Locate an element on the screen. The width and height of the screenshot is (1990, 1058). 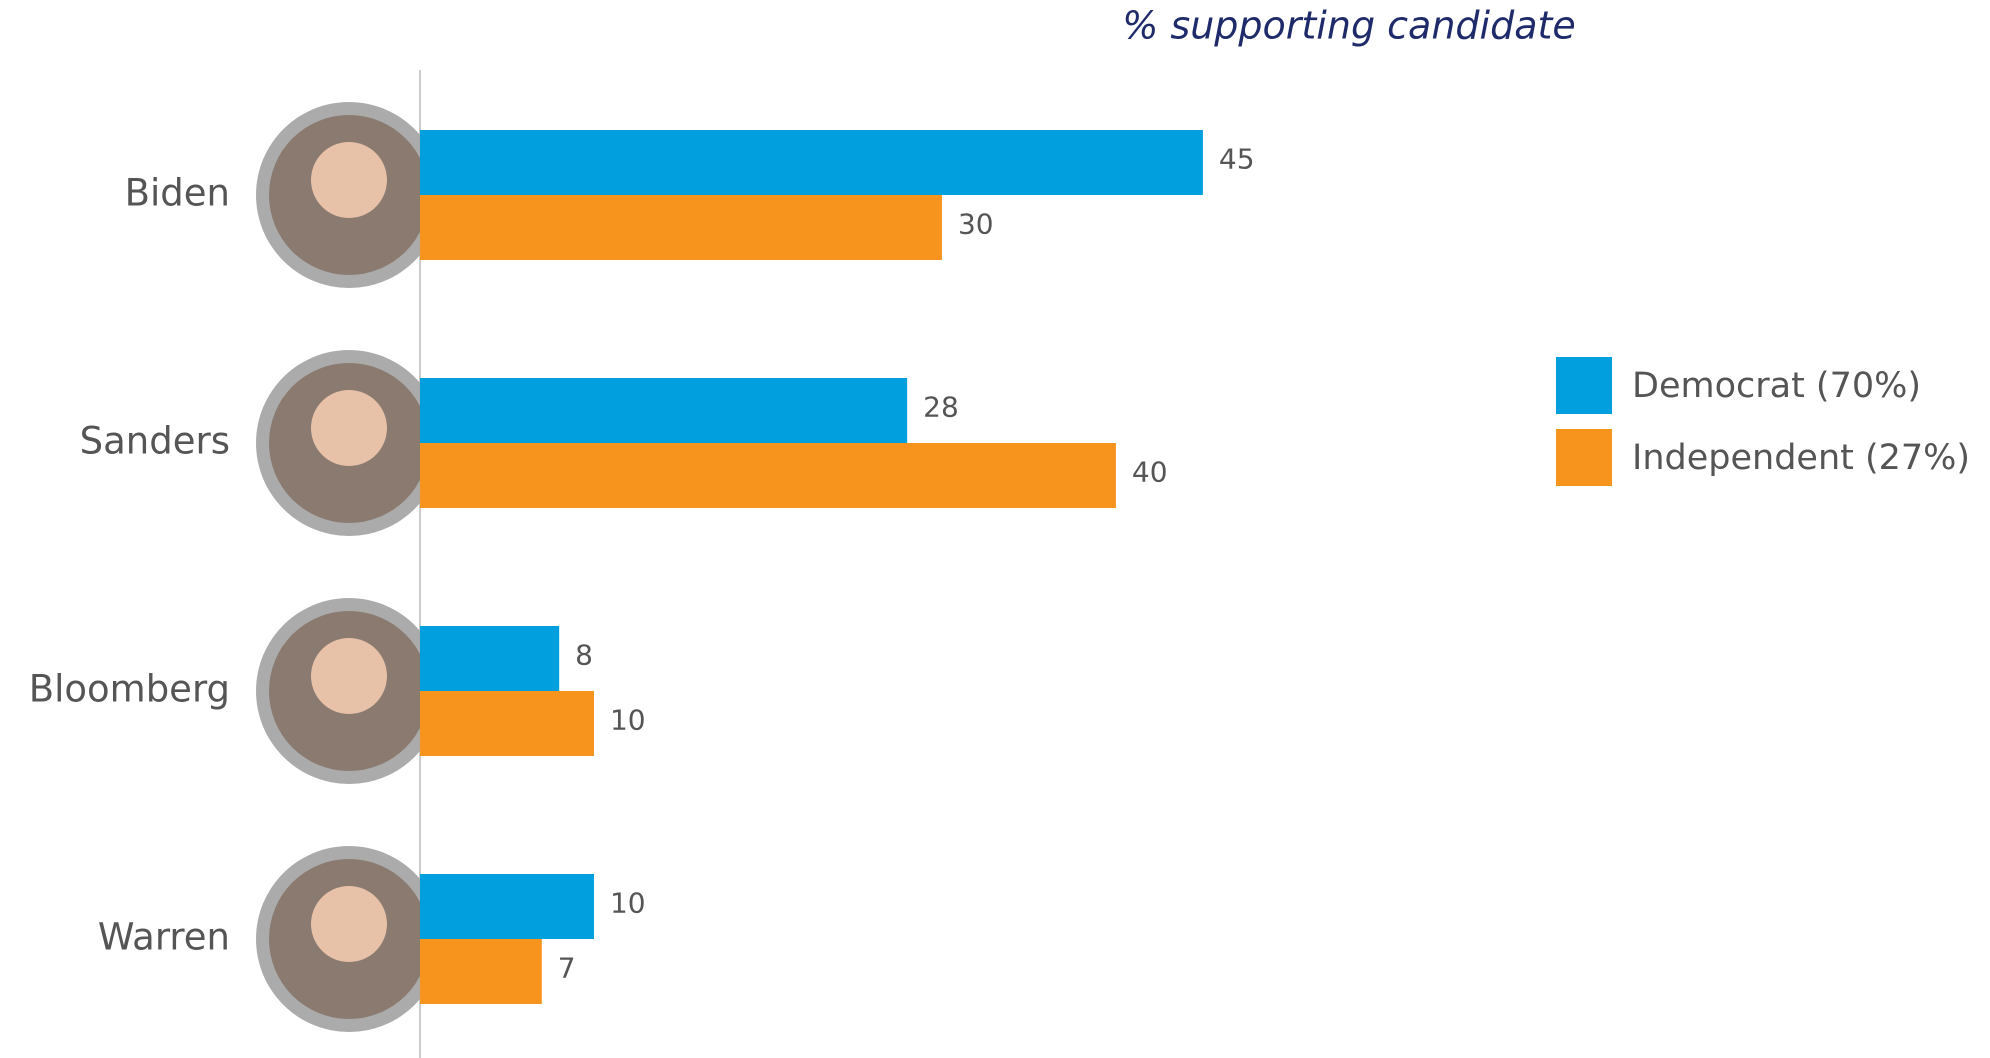
value-label: 8 is located at coordinates (584, 655).